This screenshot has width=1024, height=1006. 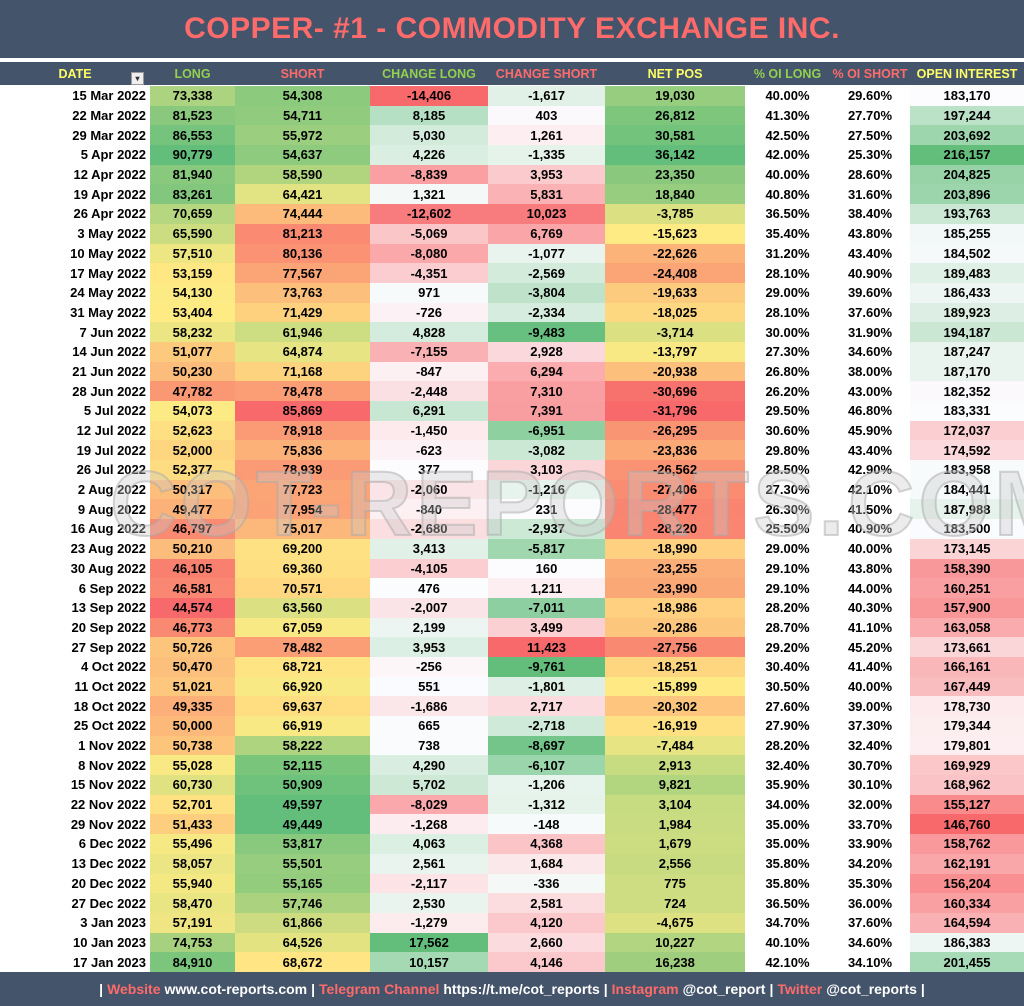 I want to click on cell-date: 25 Oct 2022, so click(x=109, y=726).